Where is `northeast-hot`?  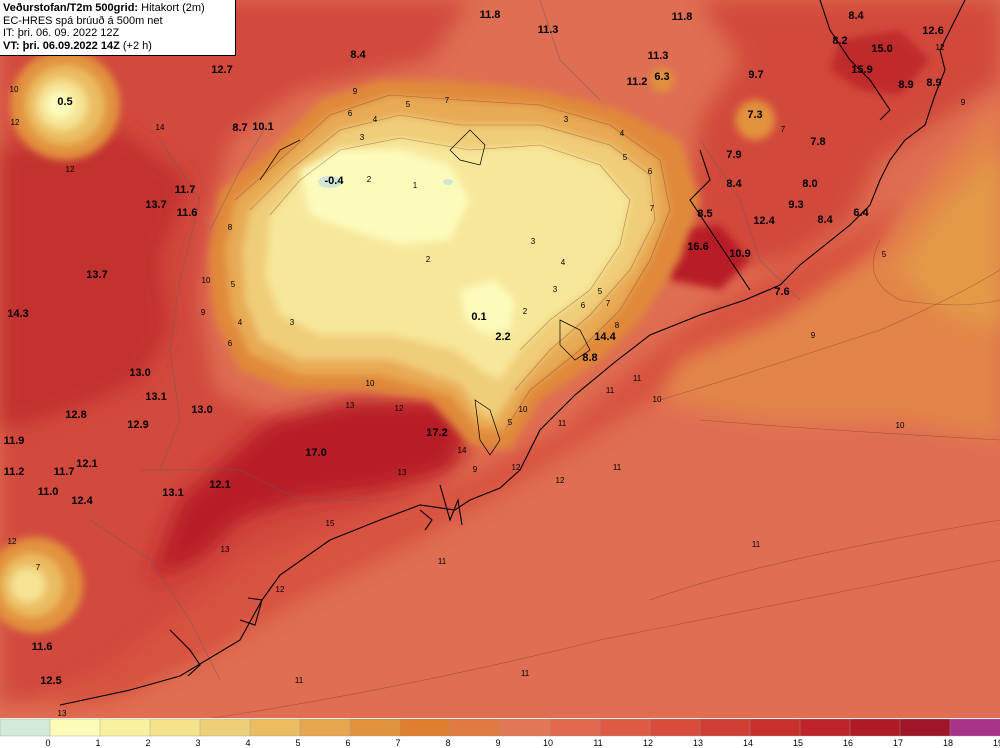
northeast-hot is located at coordinates (880, 62).